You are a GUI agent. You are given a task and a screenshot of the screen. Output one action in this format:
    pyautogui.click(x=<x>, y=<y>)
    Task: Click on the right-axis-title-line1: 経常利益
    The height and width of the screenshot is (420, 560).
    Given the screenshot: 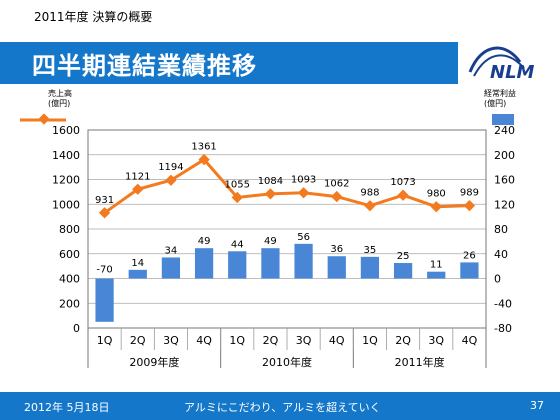 What is the action you would take?
    pyautogui.click(x=500, y=93)
    